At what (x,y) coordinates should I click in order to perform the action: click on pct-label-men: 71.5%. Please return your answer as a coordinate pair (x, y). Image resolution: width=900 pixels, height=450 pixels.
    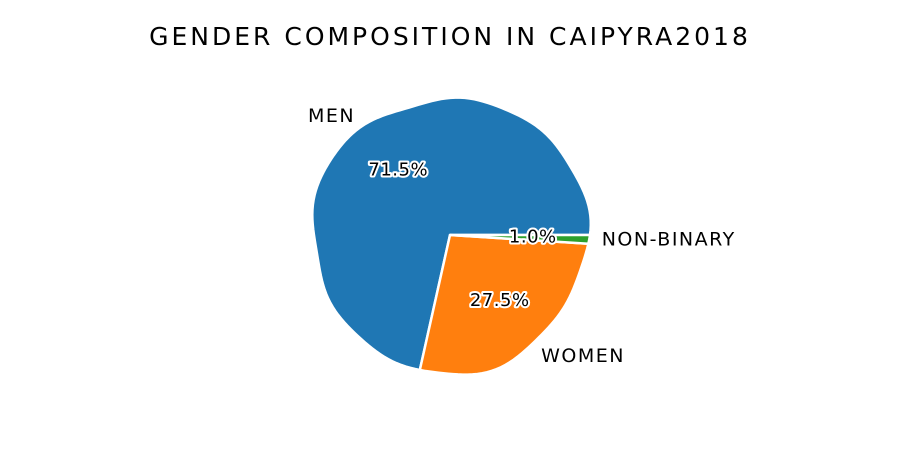
    Looking at the image, I should click on (398, 169).